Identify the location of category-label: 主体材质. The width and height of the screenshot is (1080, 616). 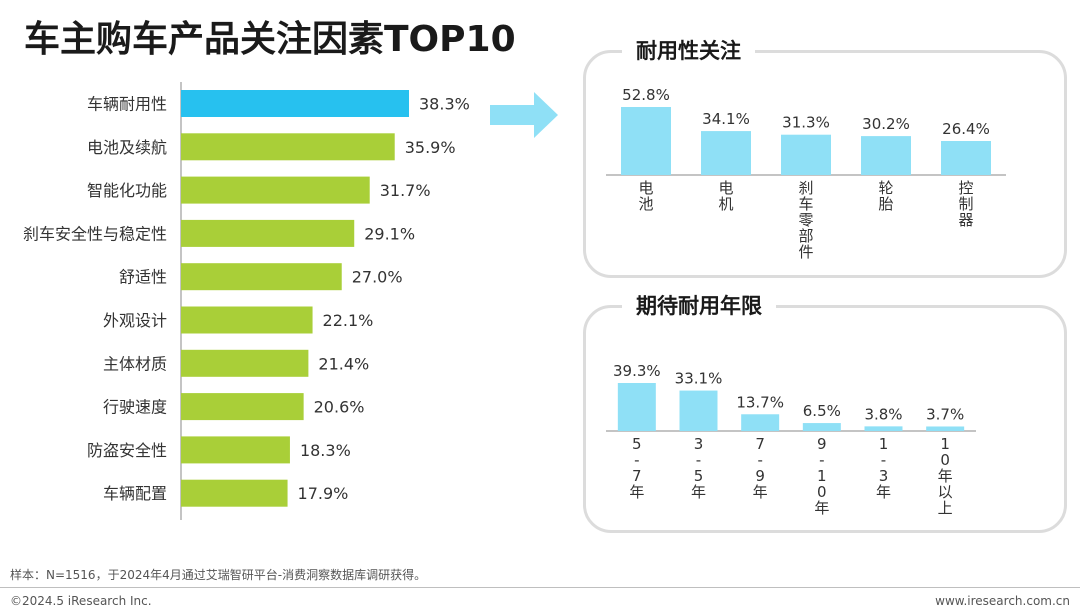
(135, 363).